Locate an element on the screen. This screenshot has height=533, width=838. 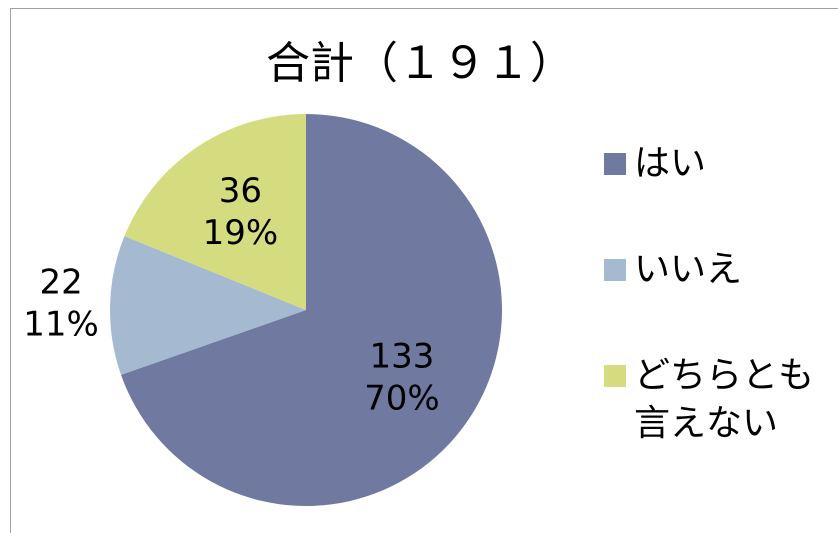
legend-item: どちらとも言えない is located at coordinates (719, 400).